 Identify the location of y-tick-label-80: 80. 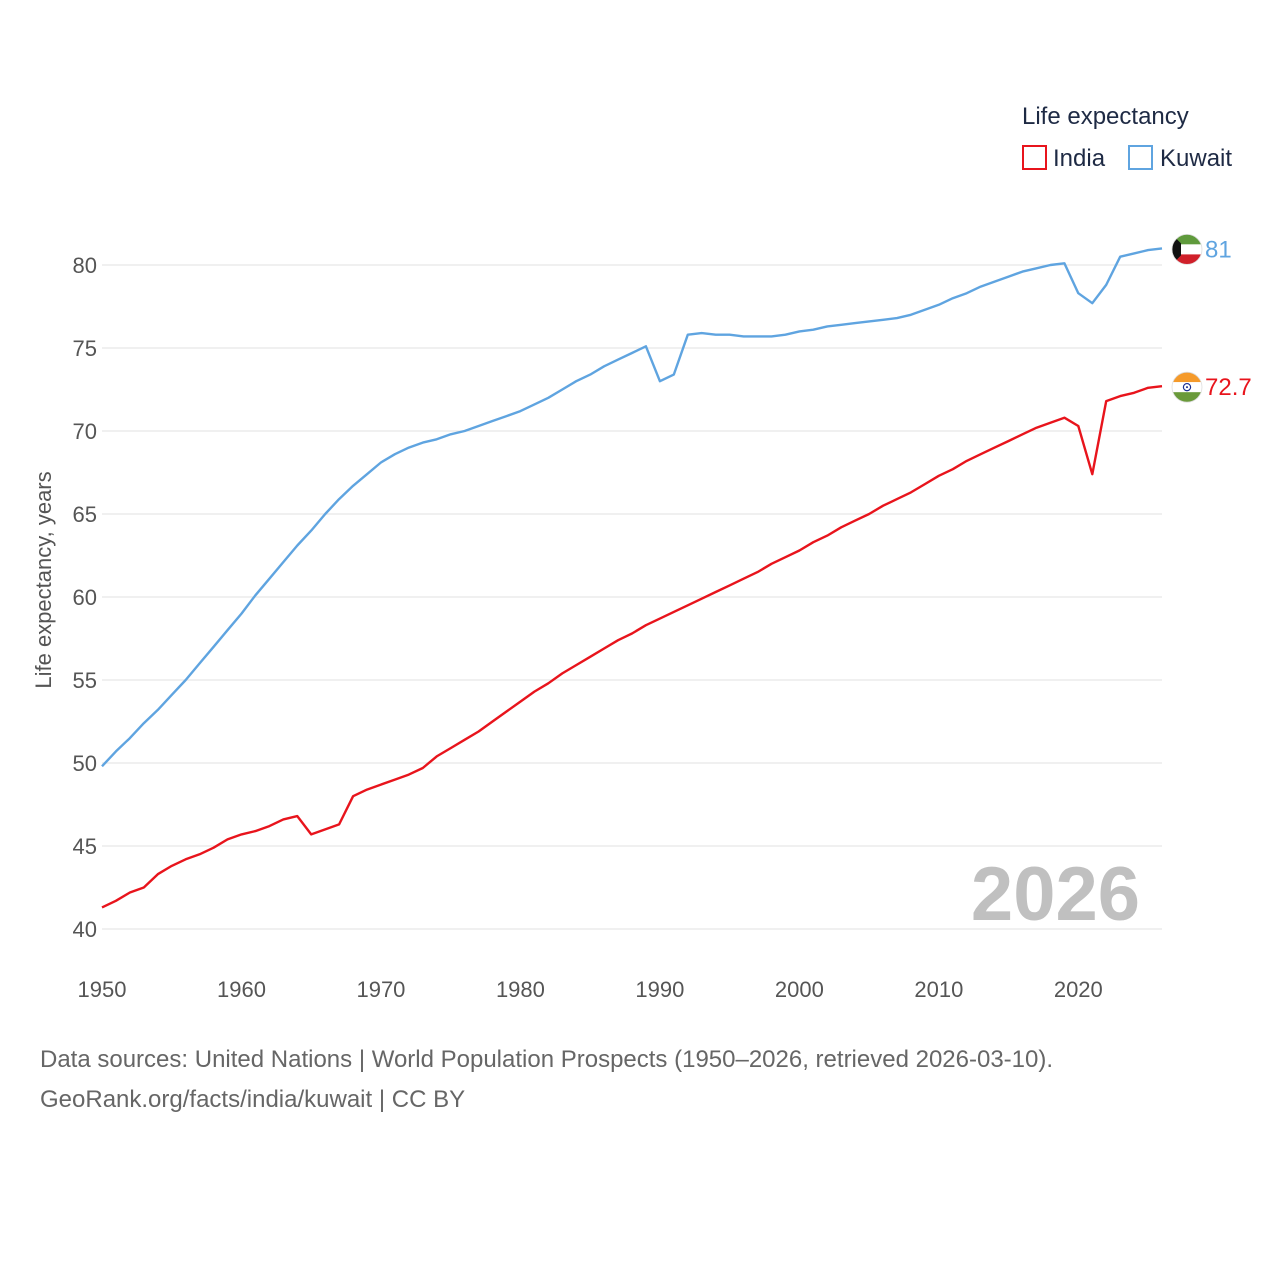
(85, 265).